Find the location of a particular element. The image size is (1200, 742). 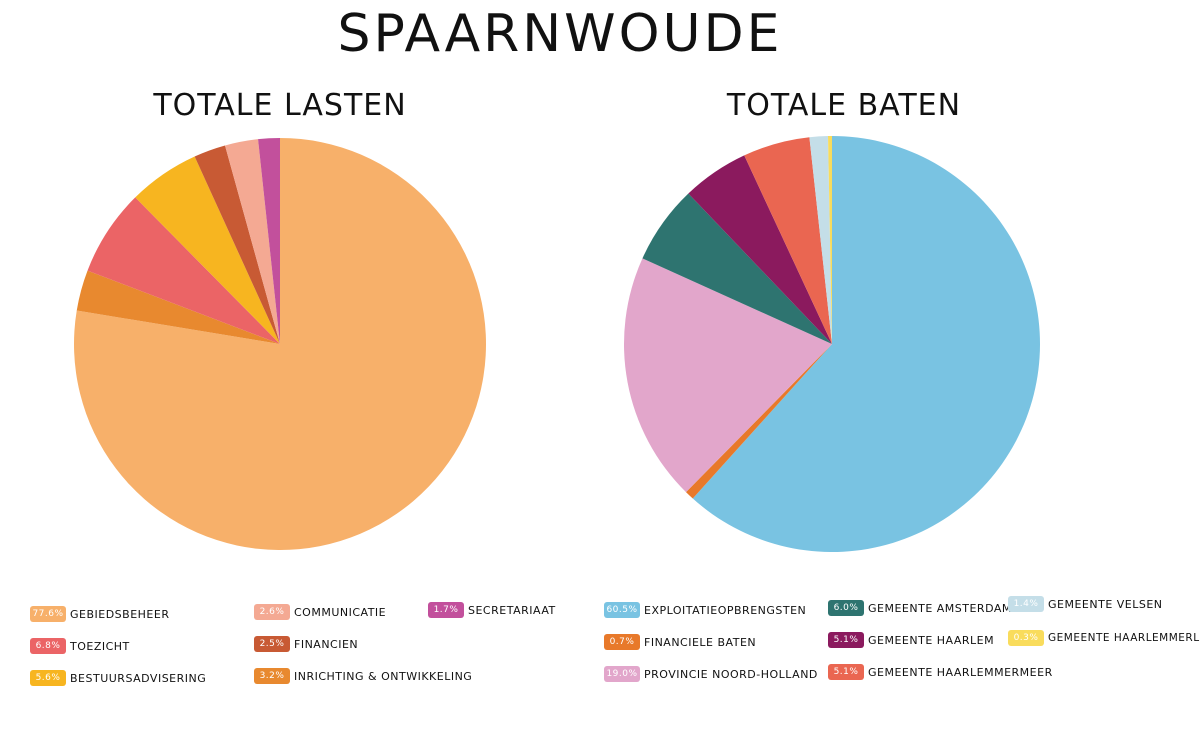

legend-label: TOEZICHT is located at coordinates (100, 646).